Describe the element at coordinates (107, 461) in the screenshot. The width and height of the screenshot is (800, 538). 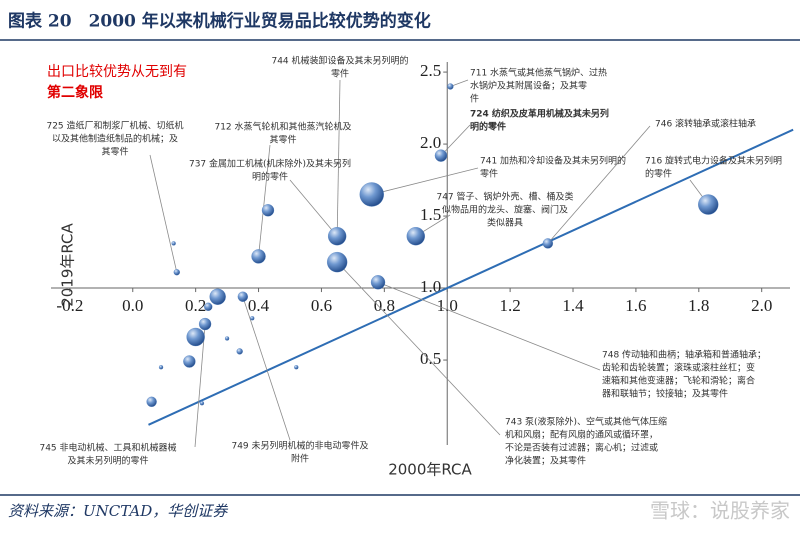
I see `annotation: 及其未另列明的零件` at that location.